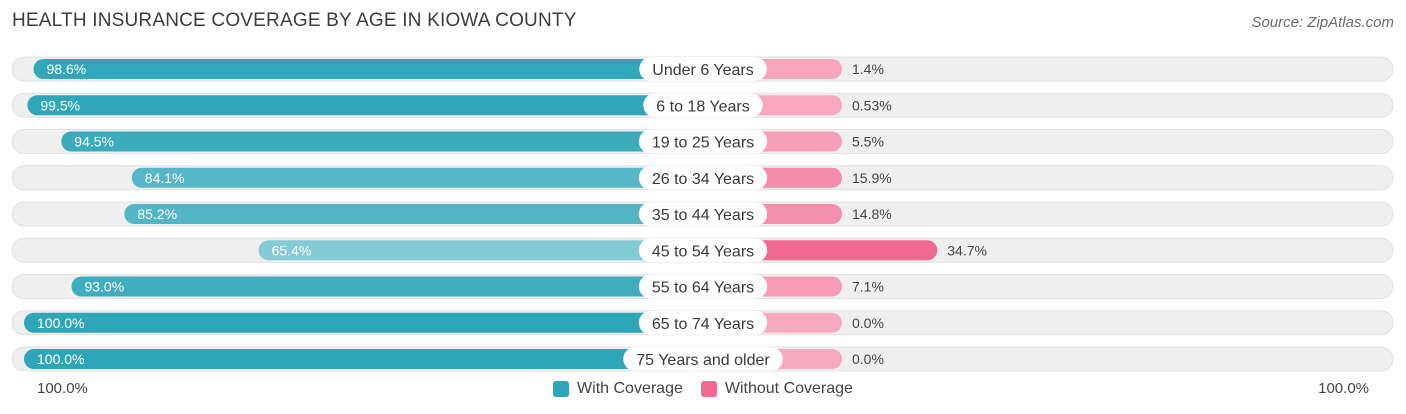 Image resolution: width=1406 pixels, height=414 pixels. I want to click on data-label-with-coverage: 94.5%, so click(94, 142).